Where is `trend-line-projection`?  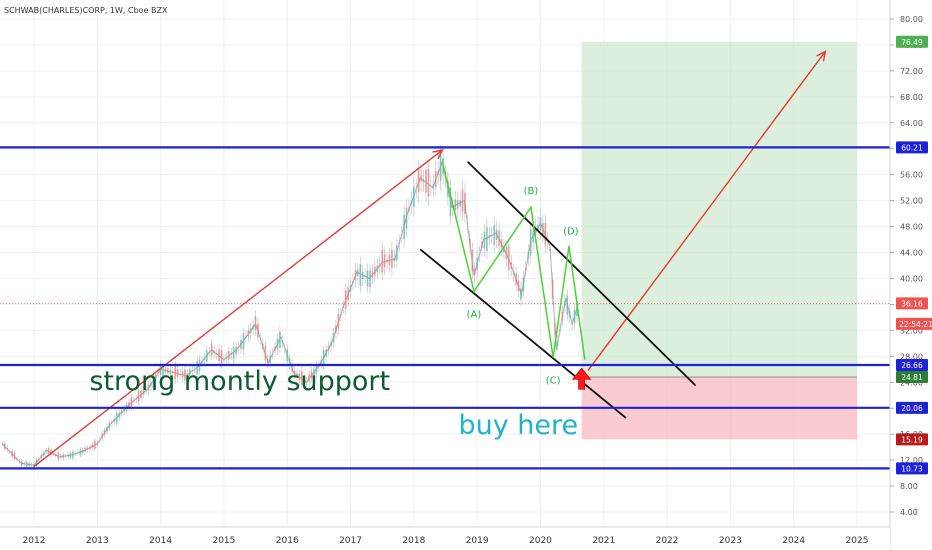
trend-line-projection is located at coordinates (706, 211).